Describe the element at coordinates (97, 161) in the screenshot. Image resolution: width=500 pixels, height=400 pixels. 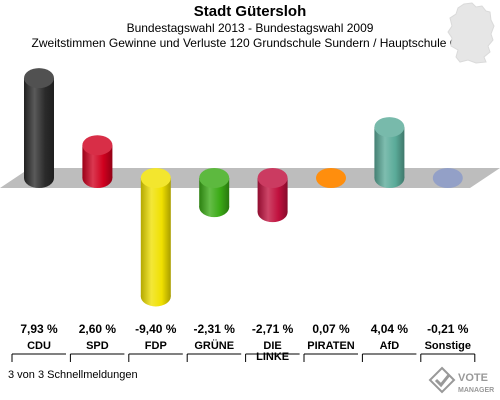
I see `bar-spd` at that location.